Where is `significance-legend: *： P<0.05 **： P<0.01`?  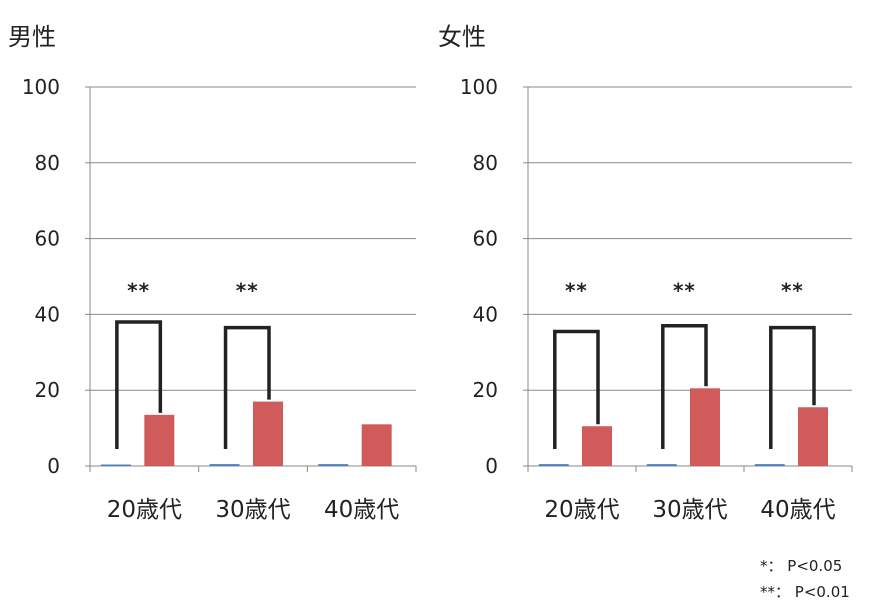 significance-legend: *： P<0.05 **： P<0.01 is located at coordinates (805, 579).